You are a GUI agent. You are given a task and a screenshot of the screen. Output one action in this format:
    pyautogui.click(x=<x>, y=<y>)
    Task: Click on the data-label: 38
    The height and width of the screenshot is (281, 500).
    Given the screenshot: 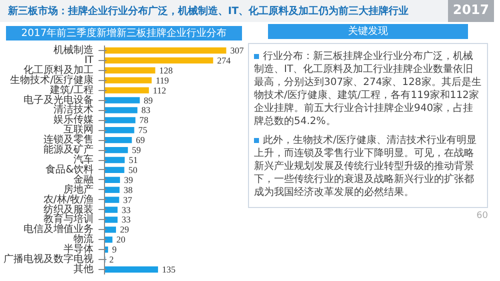 What is the action you would take?
    pyautogui.click(x=129, y=189)
    